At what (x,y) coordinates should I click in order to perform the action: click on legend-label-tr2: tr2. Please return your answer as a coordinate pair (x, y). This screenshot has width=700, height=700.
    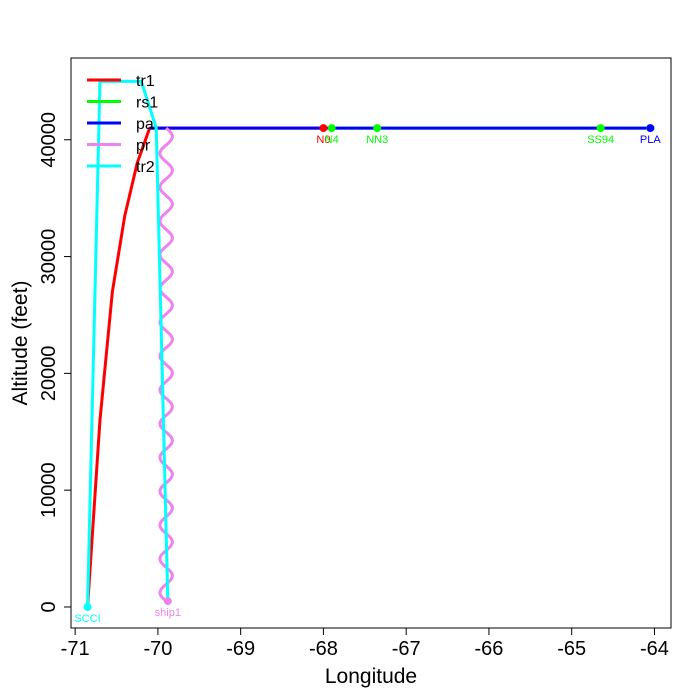
    Looking at the image, I should click on (145, 167).